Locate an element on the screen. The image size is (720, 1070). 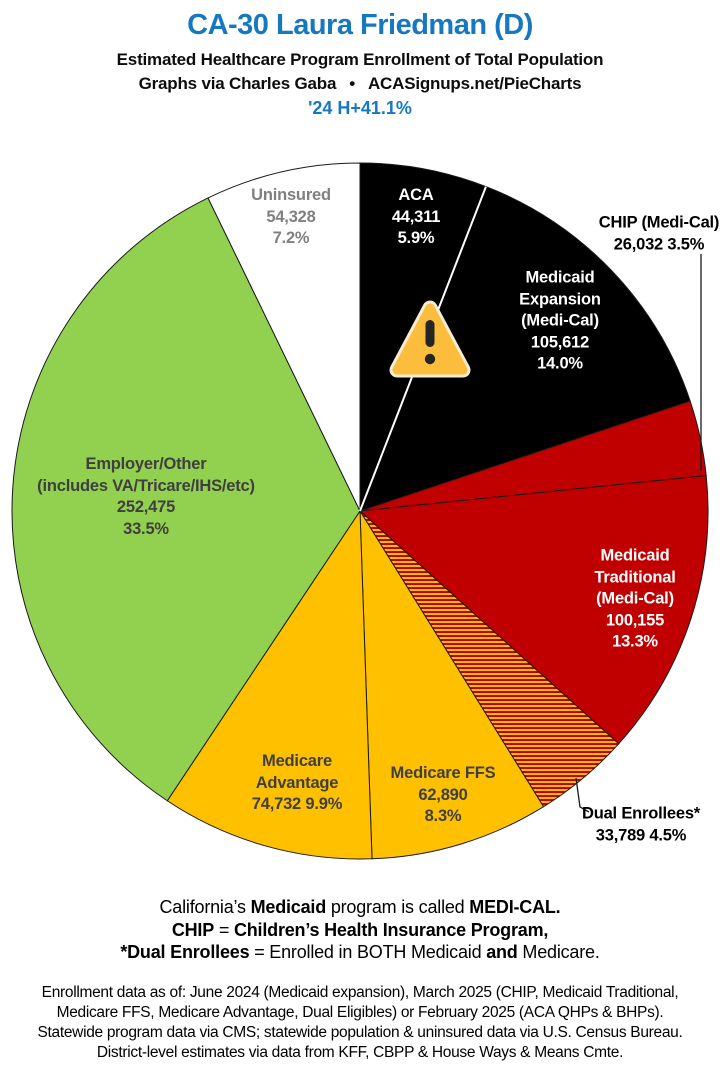
growth-stat: '24 H+41.1% is located at coordinates (360, 108).